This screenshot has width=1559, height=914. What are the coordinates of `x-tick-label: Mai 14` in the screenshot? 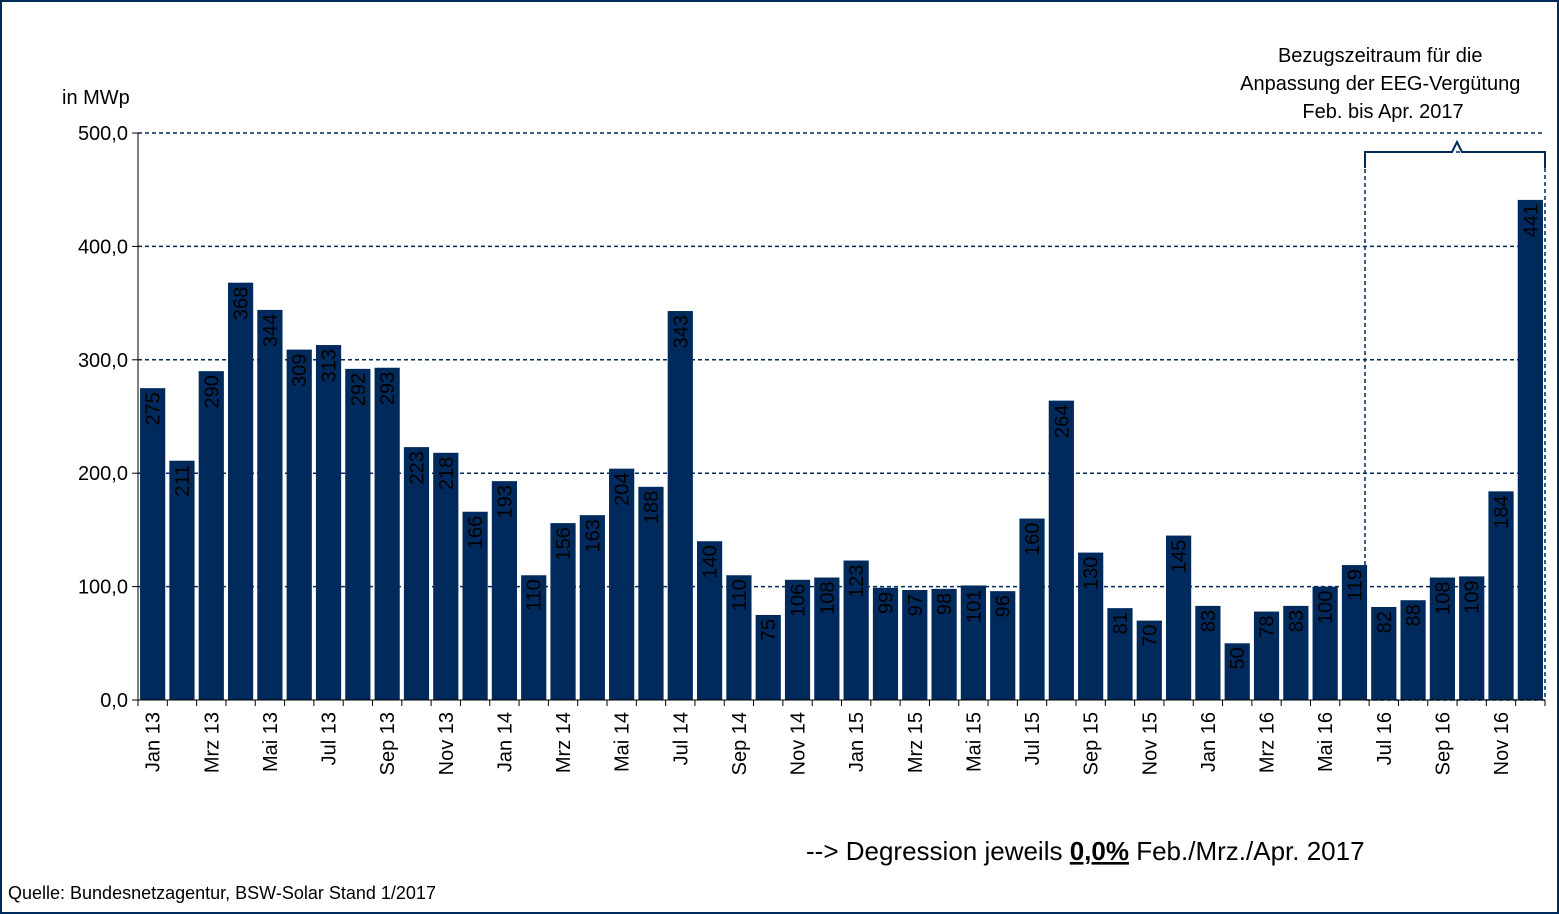 It's located at (623, 742).